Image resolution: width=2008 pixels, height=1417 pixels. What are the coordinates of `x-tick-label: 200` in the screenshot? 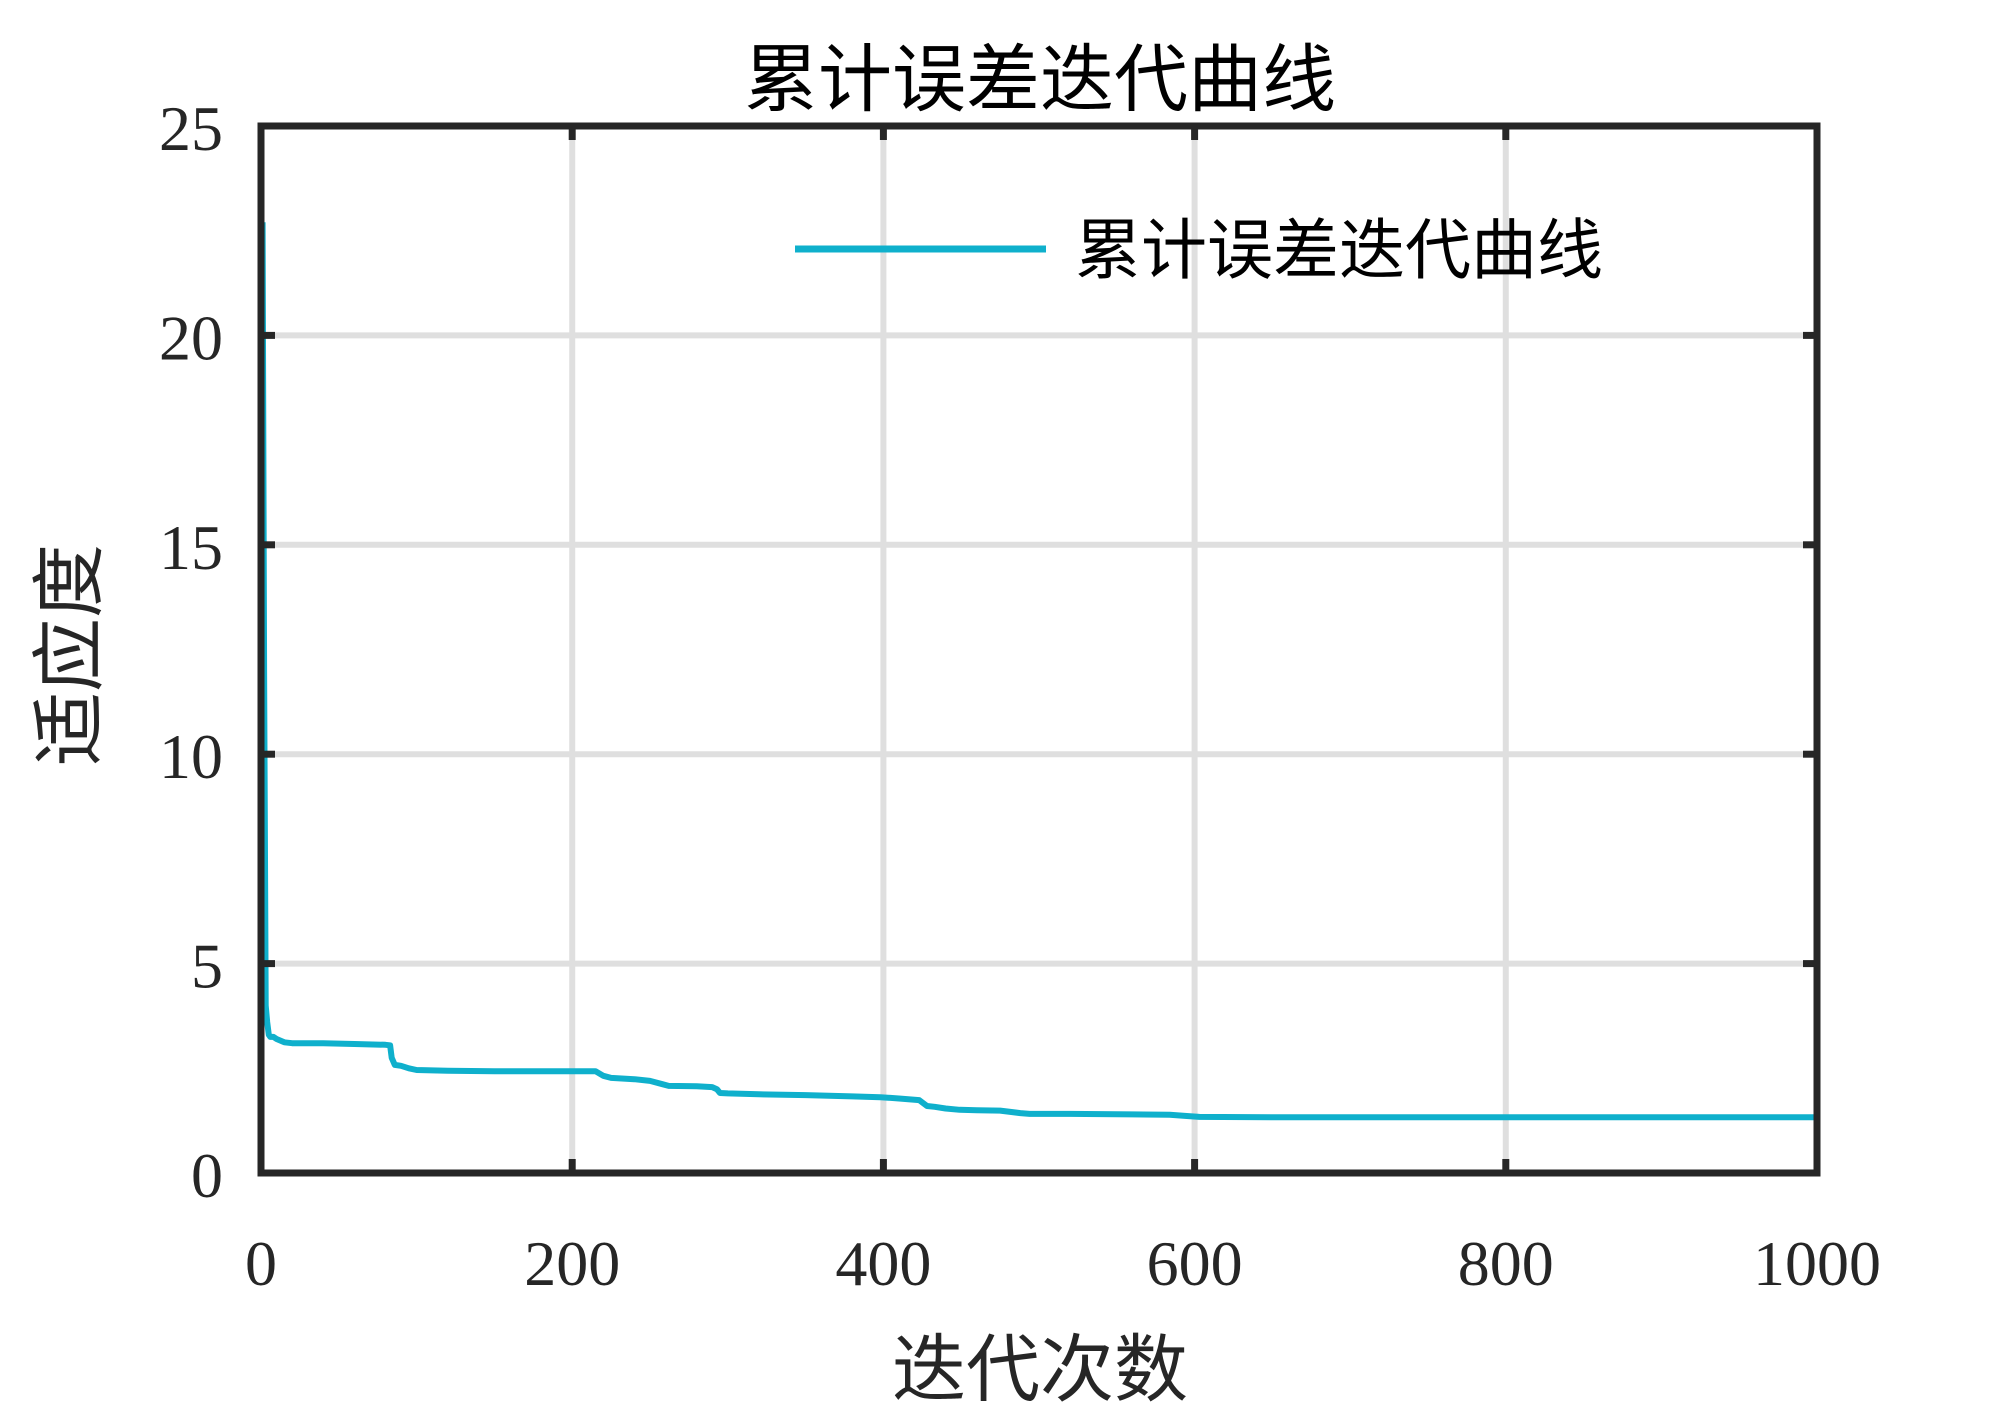 It's located at (572, 1263).